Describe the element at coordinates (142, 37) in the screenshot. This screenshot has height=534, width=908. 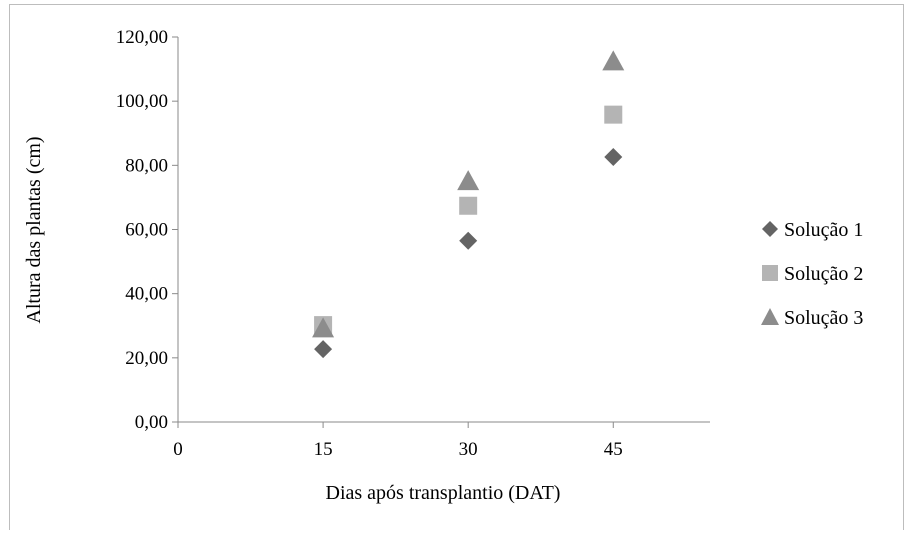
I see `y-tick-label: 120,00` at that location.